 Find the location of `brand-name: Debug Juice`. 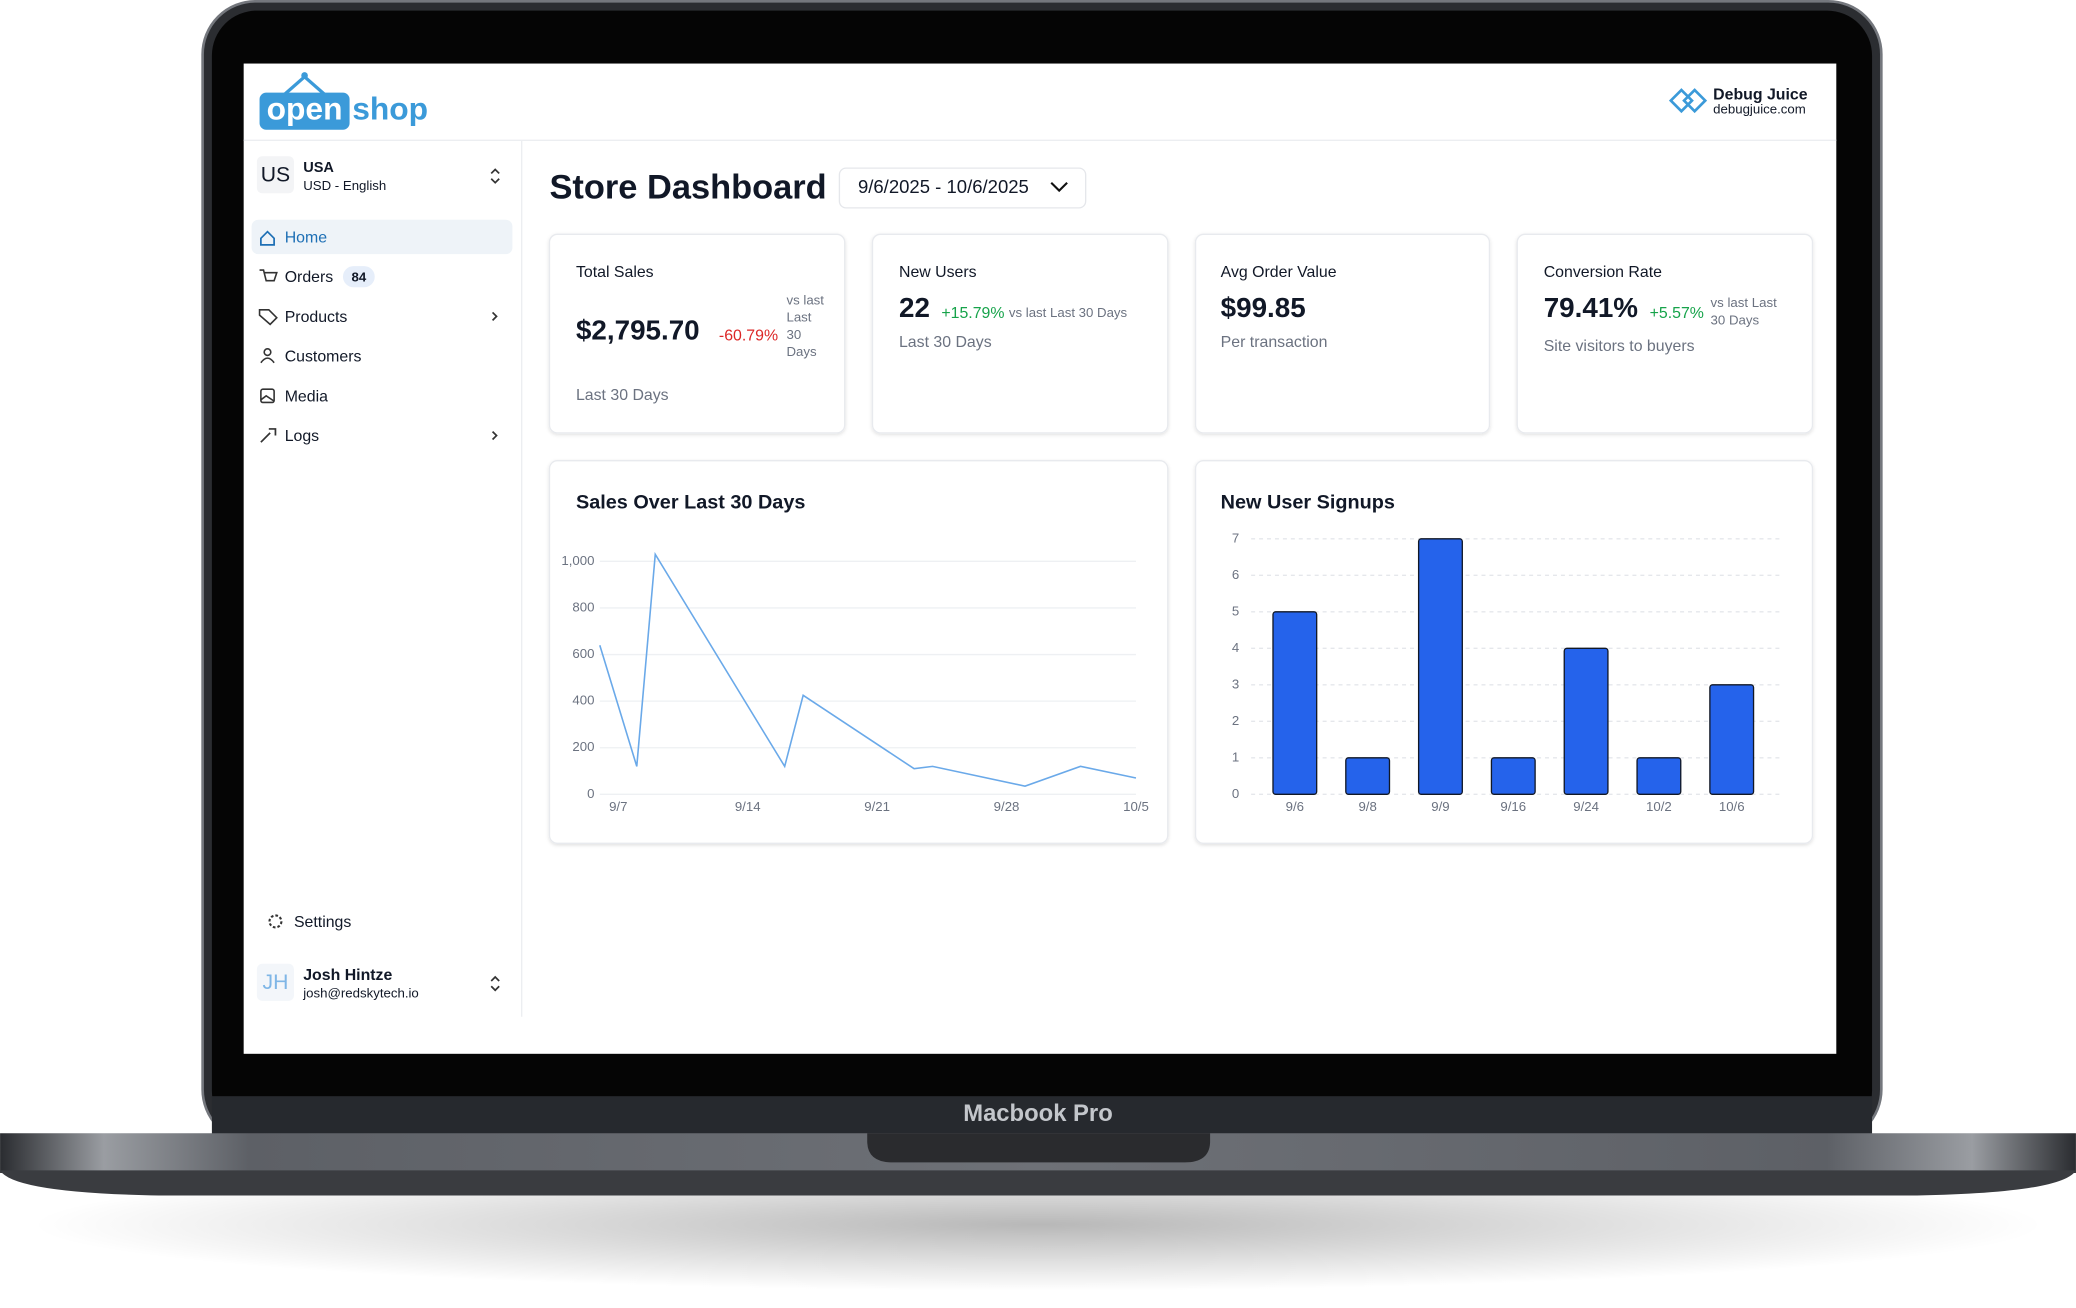

brand-name: Debug Juice is located at coordinates (1760, 95).